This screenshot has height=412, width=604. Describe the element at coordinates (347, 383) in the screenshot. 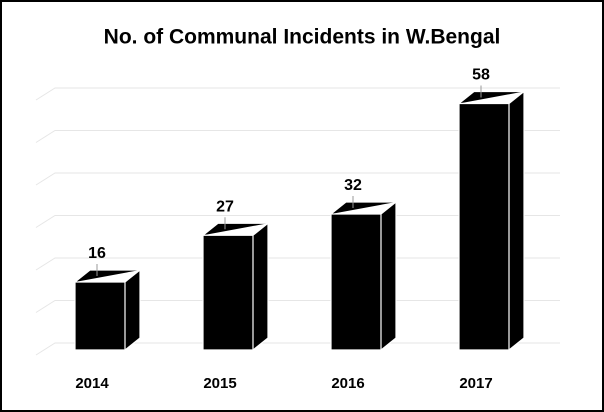

I see `x-tick-label: 2016` at that location.